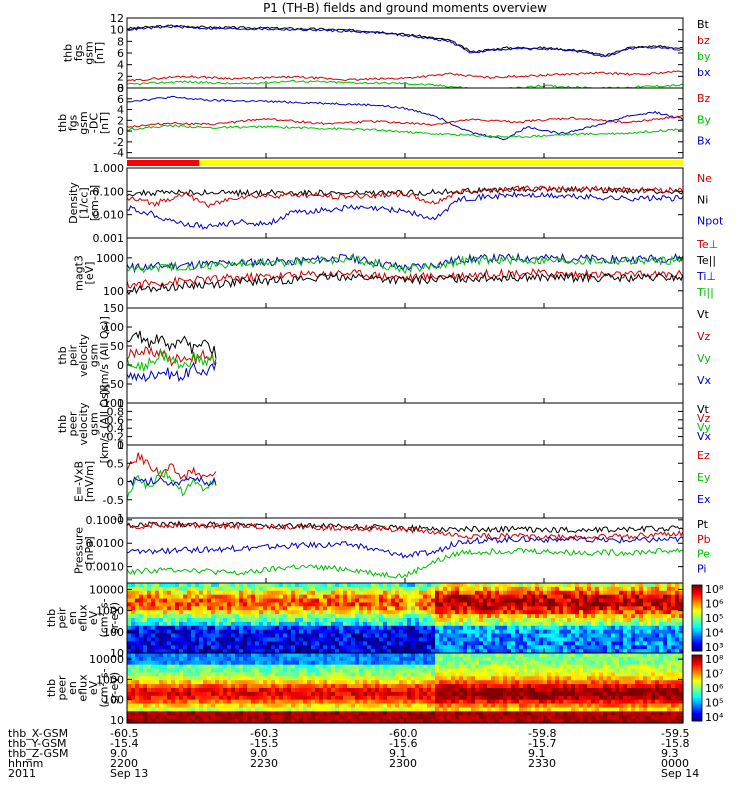 This screenshot has width=750, height=800. What do you see at coordinates (116, 420) in the screenshot?
I see `y-tick-label: 0.6` at bounding box center [116, 420].